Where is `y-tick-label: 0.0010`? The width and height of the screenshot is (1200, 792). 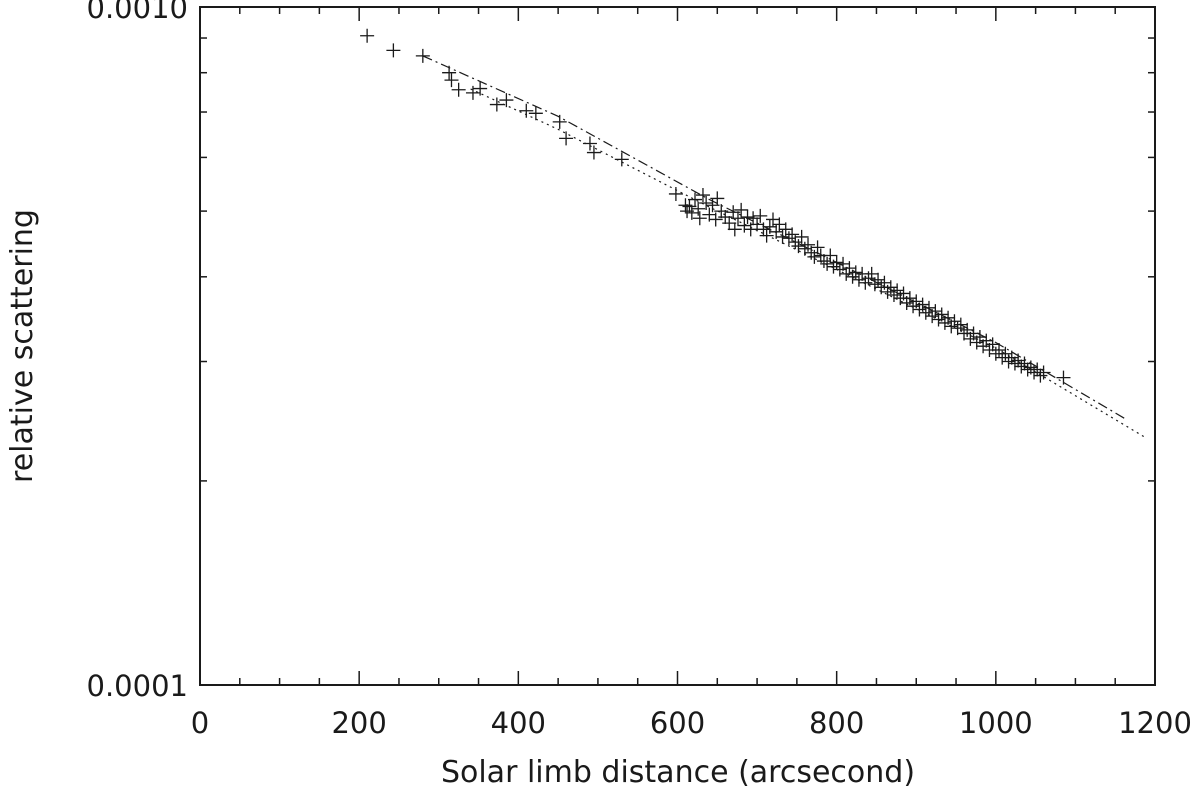
y-tick-label: 0.0010 is located at coordinates (137, 12).